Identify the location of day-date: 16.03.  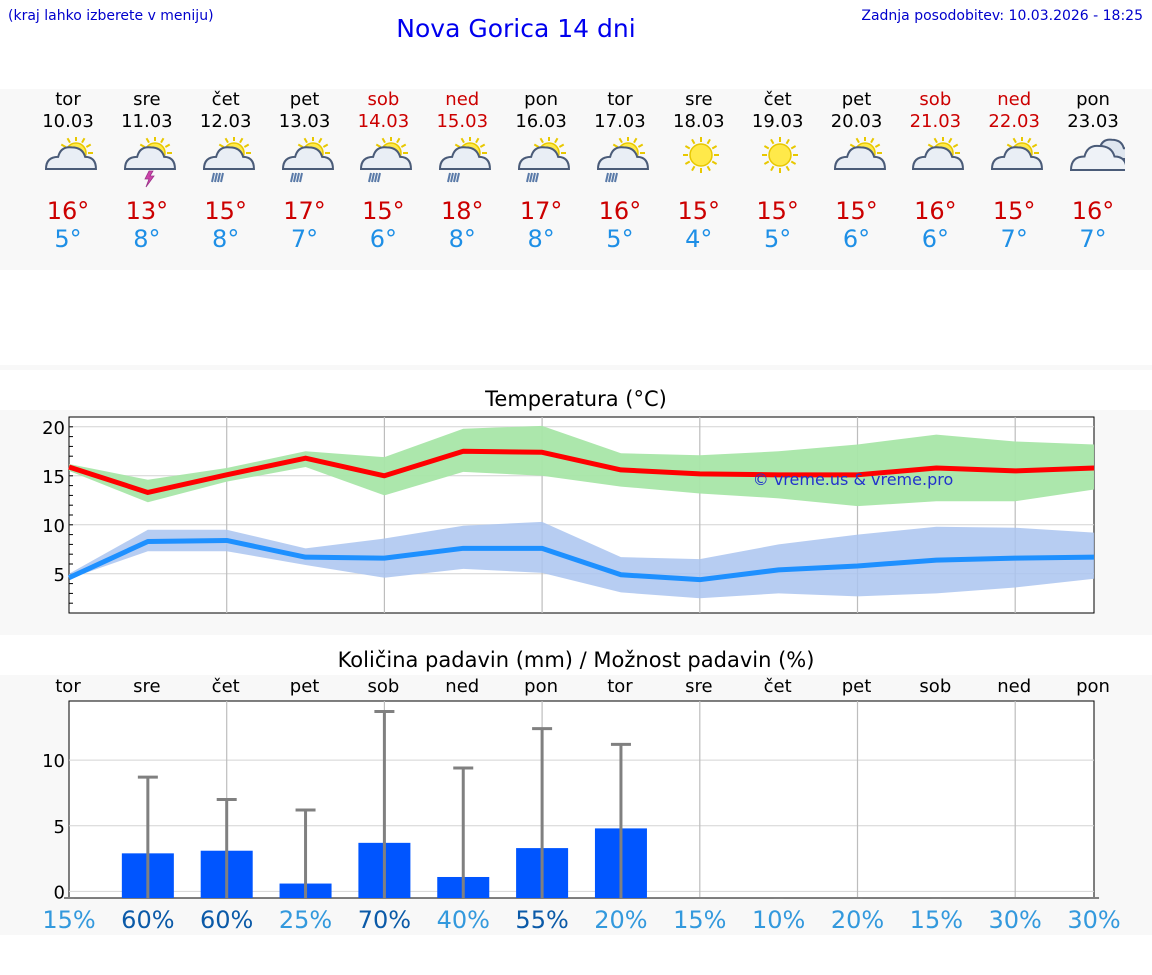
(541, 121).